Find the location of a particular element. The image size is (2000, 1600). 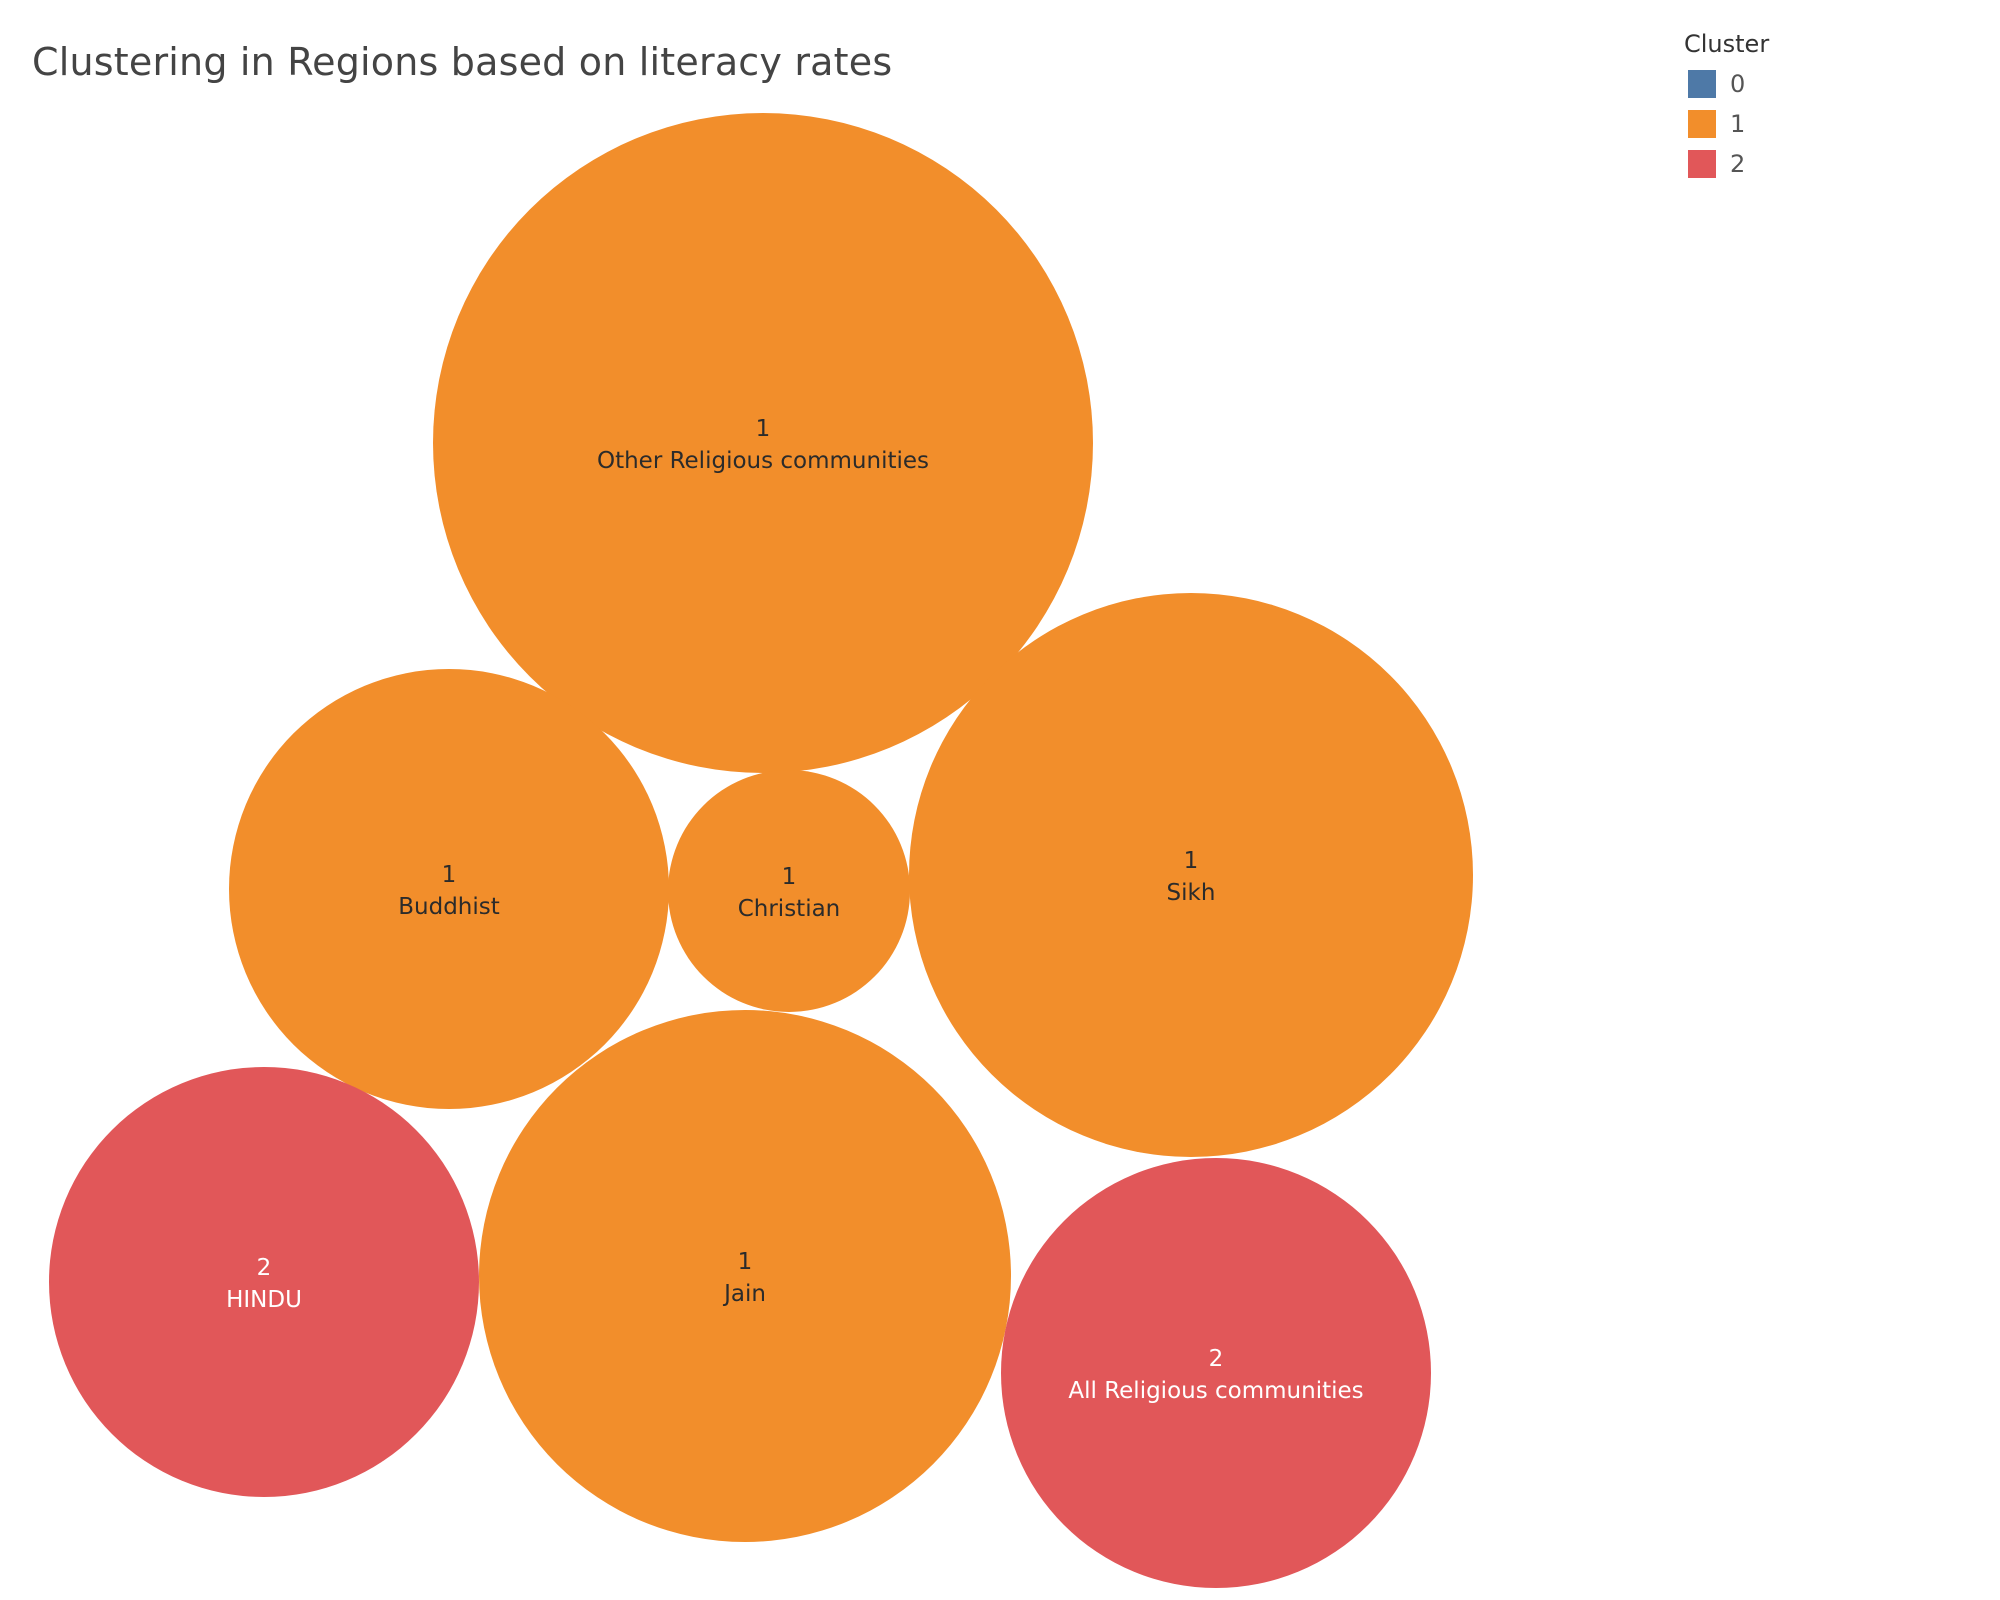

bubble-sikh is located at coordinates (1191, 875).